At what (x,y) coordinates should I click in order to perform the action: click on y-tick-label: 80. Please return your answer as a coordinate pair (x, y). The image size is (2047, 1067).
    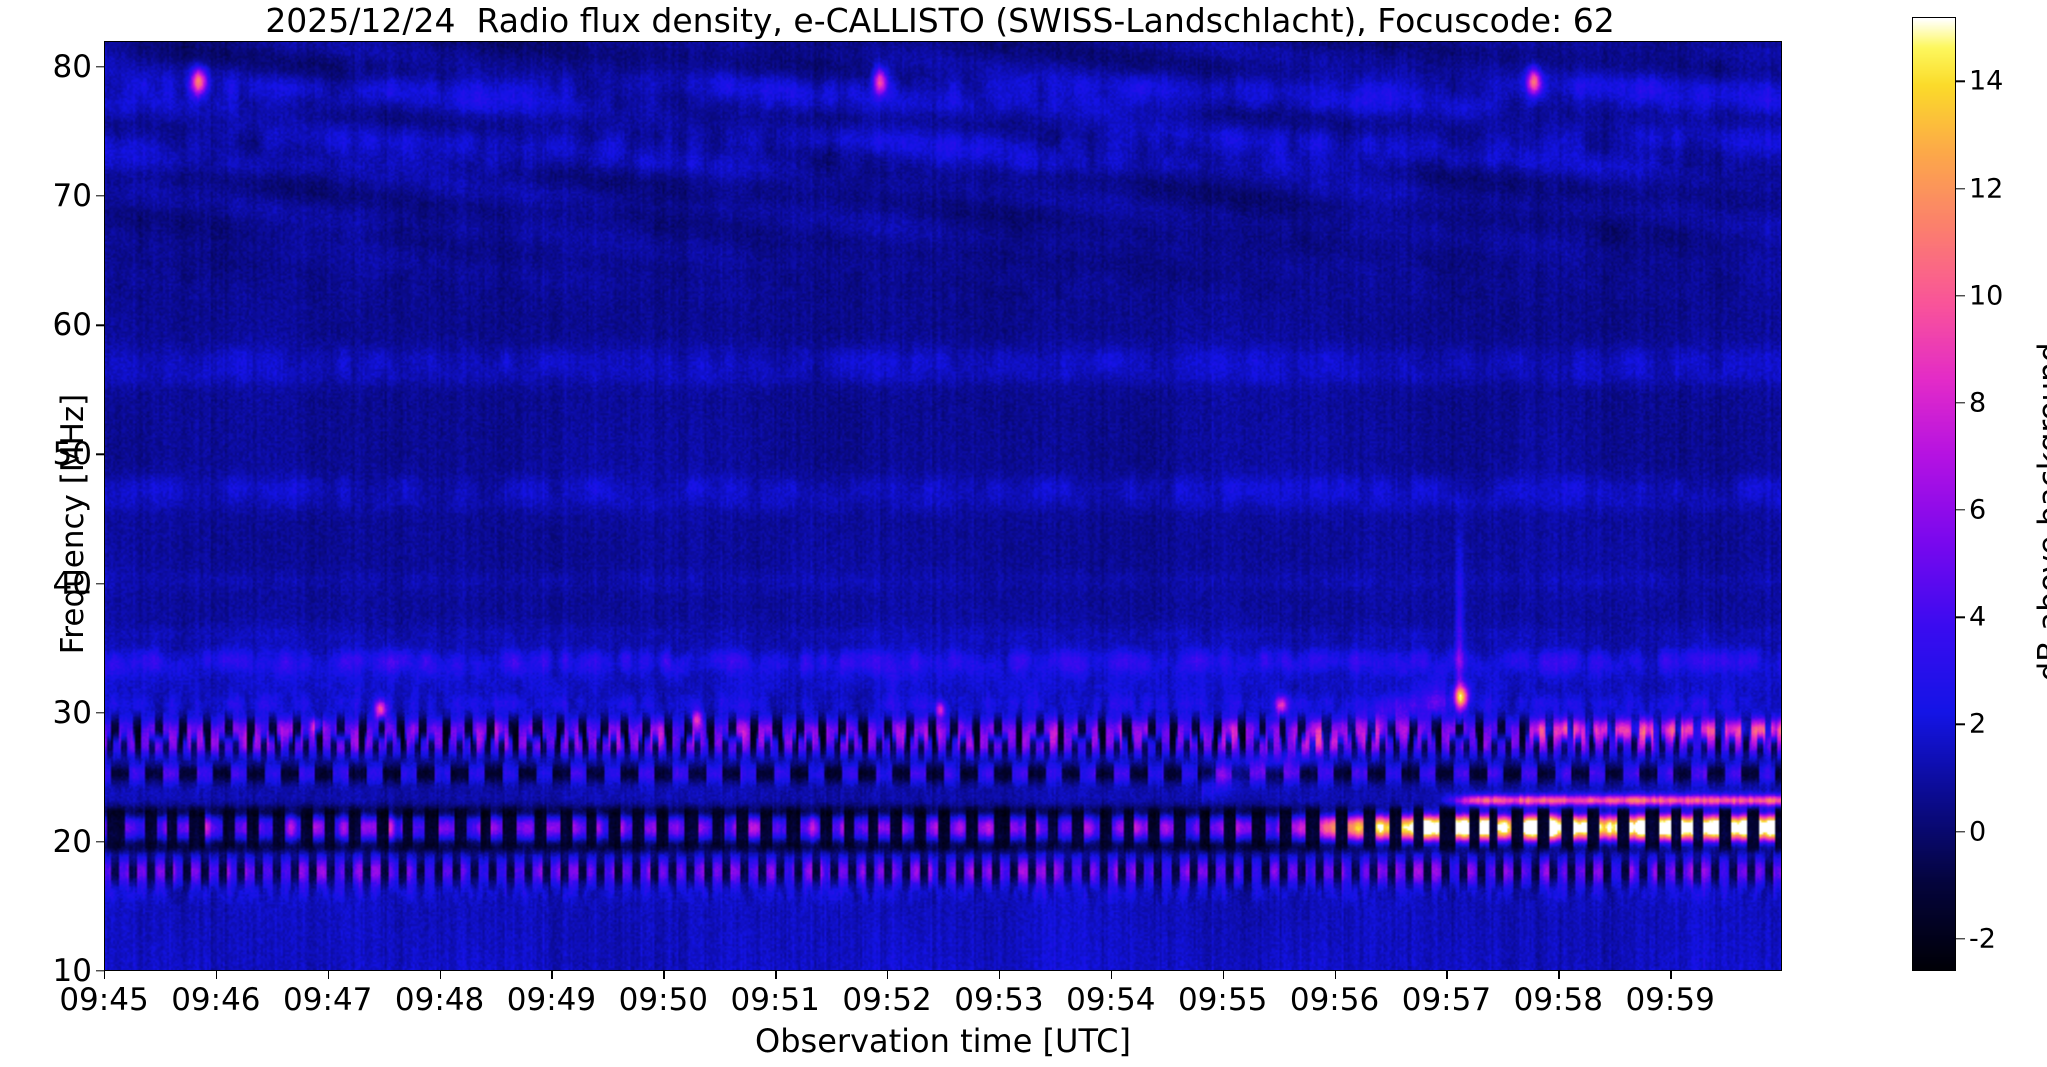
    Looking at the image, I should click on (72, 66).